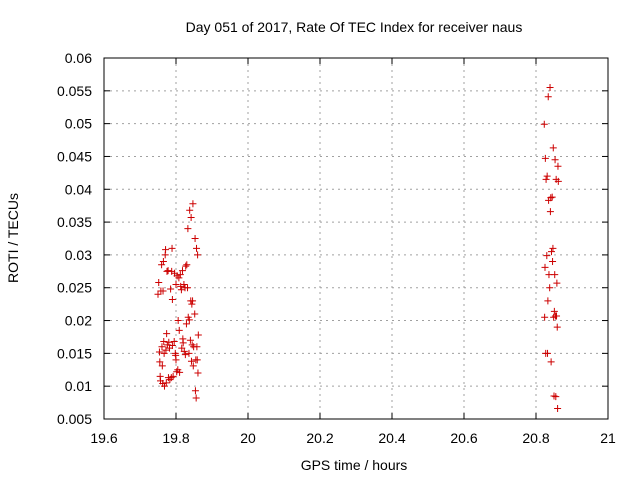 The height and width of the screenshot is (480, 640). What do you see at coordinates (78, 124) in the screenshot?
I see `y-tick-label: 0.05` at bounding box center [78, 124].